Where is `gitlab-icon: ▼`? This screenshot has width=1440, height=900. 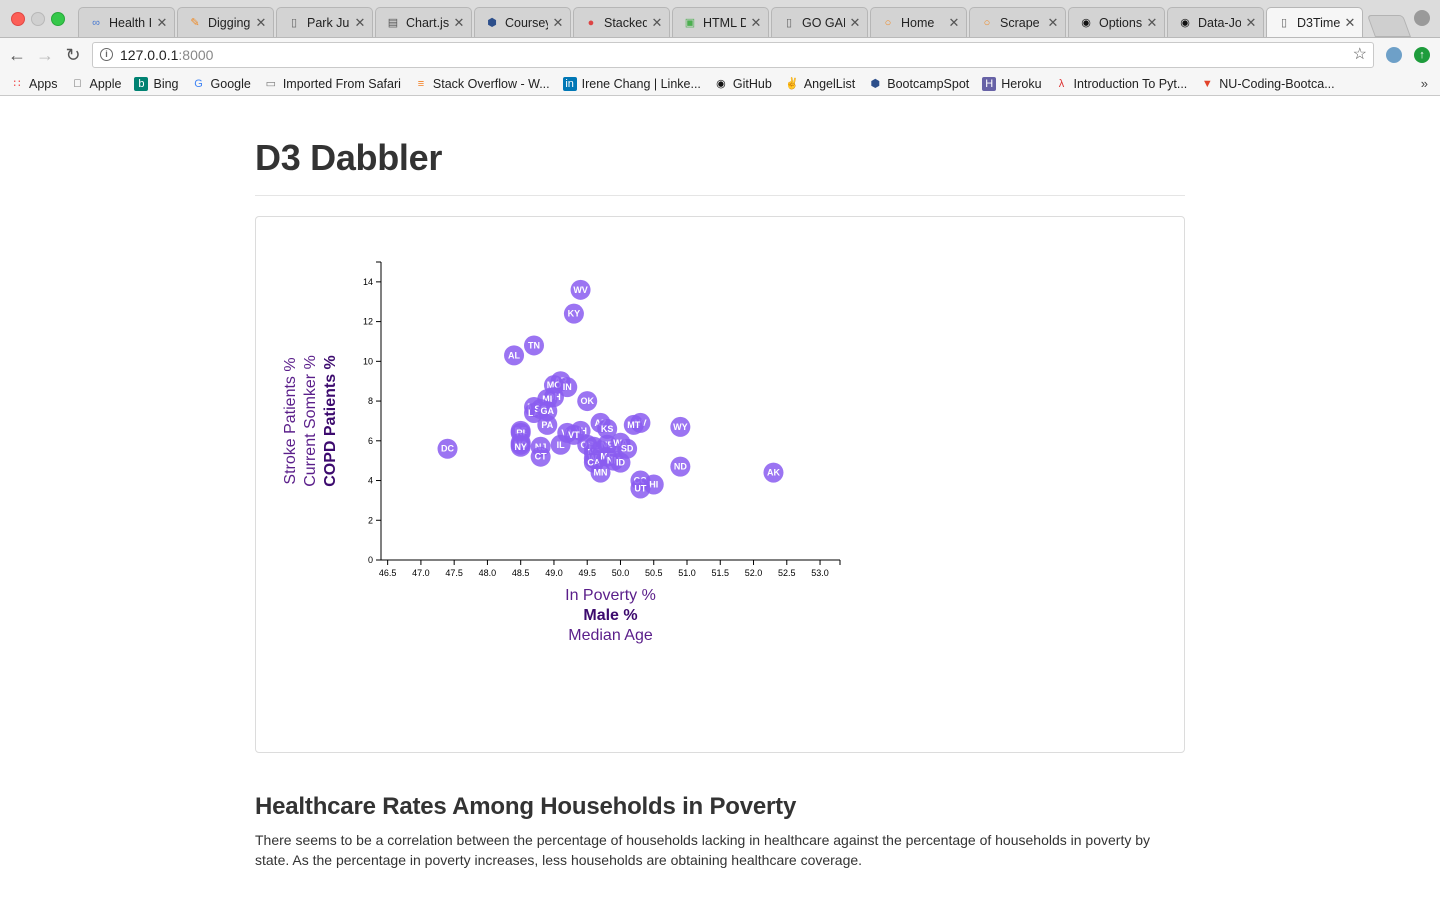 gitlab-icon: ▼ is located at coordinates (1207, 83).